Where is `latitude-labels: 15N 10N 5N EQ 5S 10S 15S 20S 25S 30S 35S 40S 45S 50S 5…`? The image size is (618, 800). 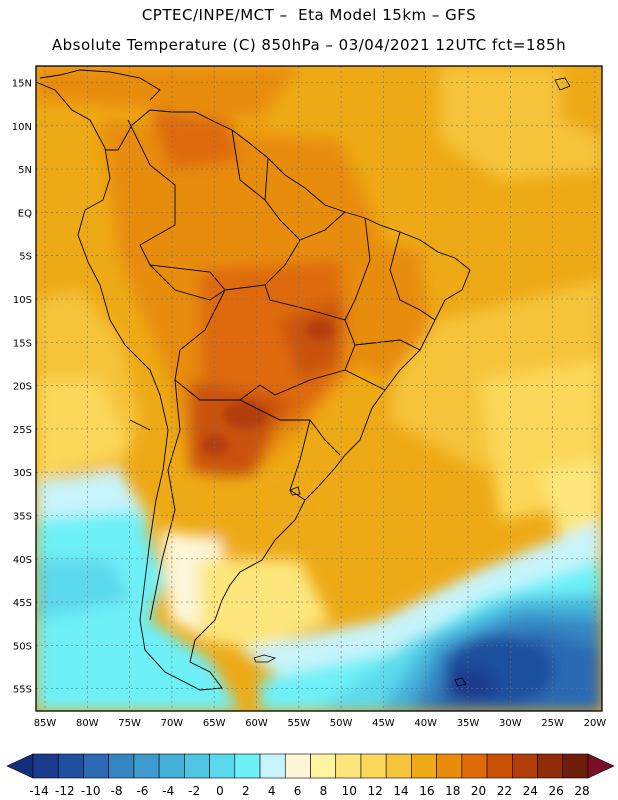
latitude-labels: 15N 10N 5N EQ 5S 10S 15S 20S 25S 30S 35S 40S 45S 50S 5… is located at coordinates (22, 387).